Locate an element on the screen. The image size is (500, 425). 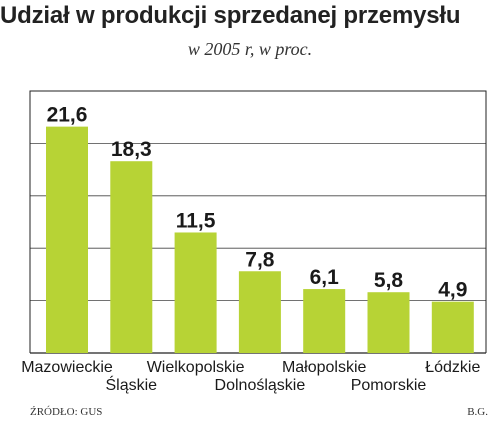
value-label-4: 7,8 is located at coordinates (260, 259).